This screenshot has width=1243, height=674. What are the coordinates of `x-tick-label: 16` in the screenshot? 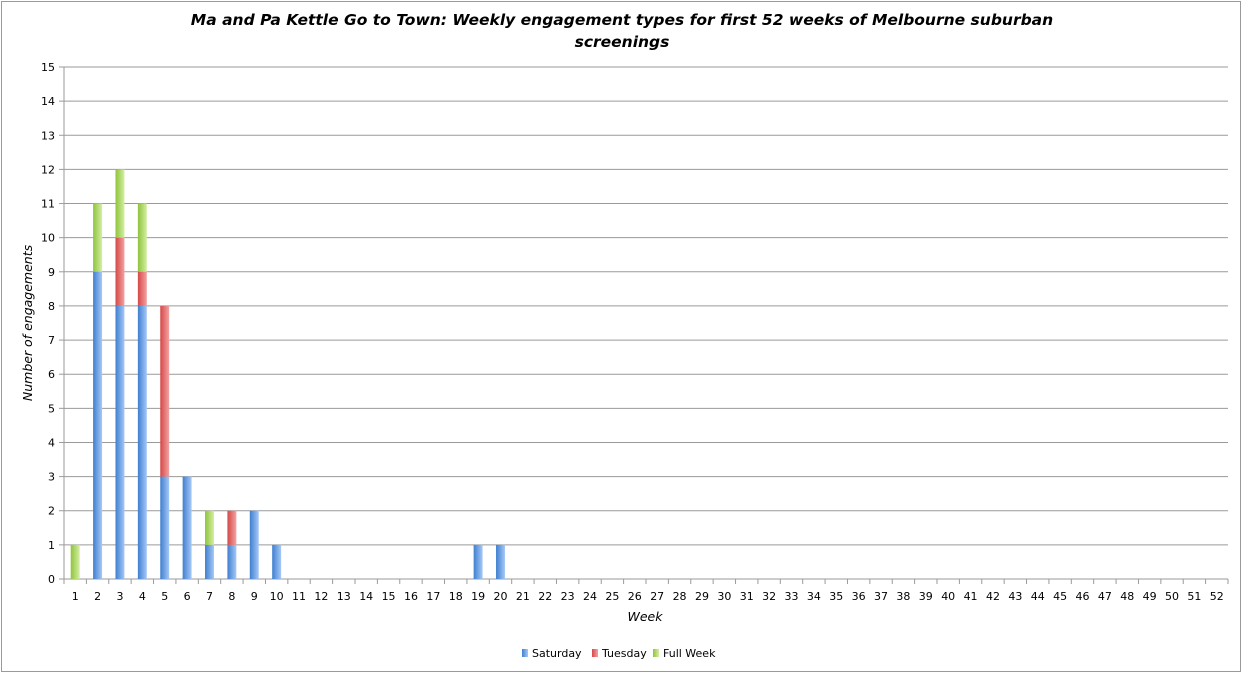 It's located at (411, 596).